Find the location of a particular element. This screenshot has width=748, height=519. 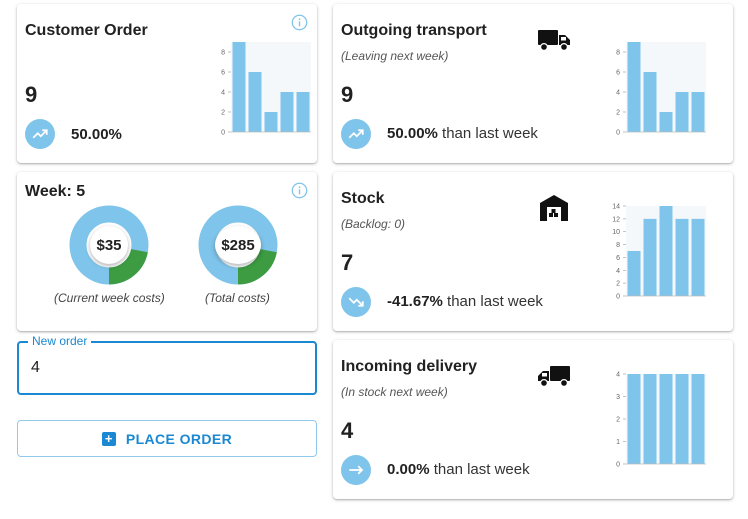

incoming-delivery-chart: 0 1 2 3 4 is located at coordinates (661, 420).